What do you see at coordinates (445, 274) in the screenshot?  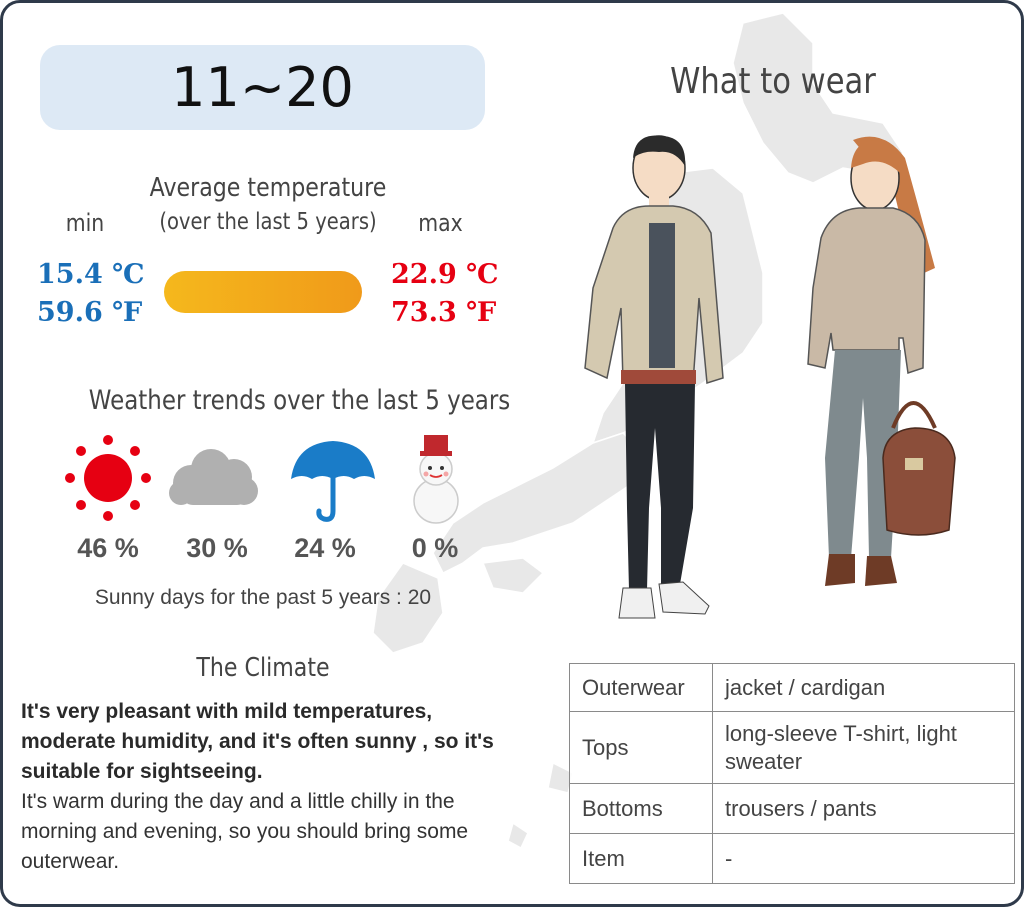 I see `max-temp-celsius: 22.9 ℃` at bounding box center [445, 274].